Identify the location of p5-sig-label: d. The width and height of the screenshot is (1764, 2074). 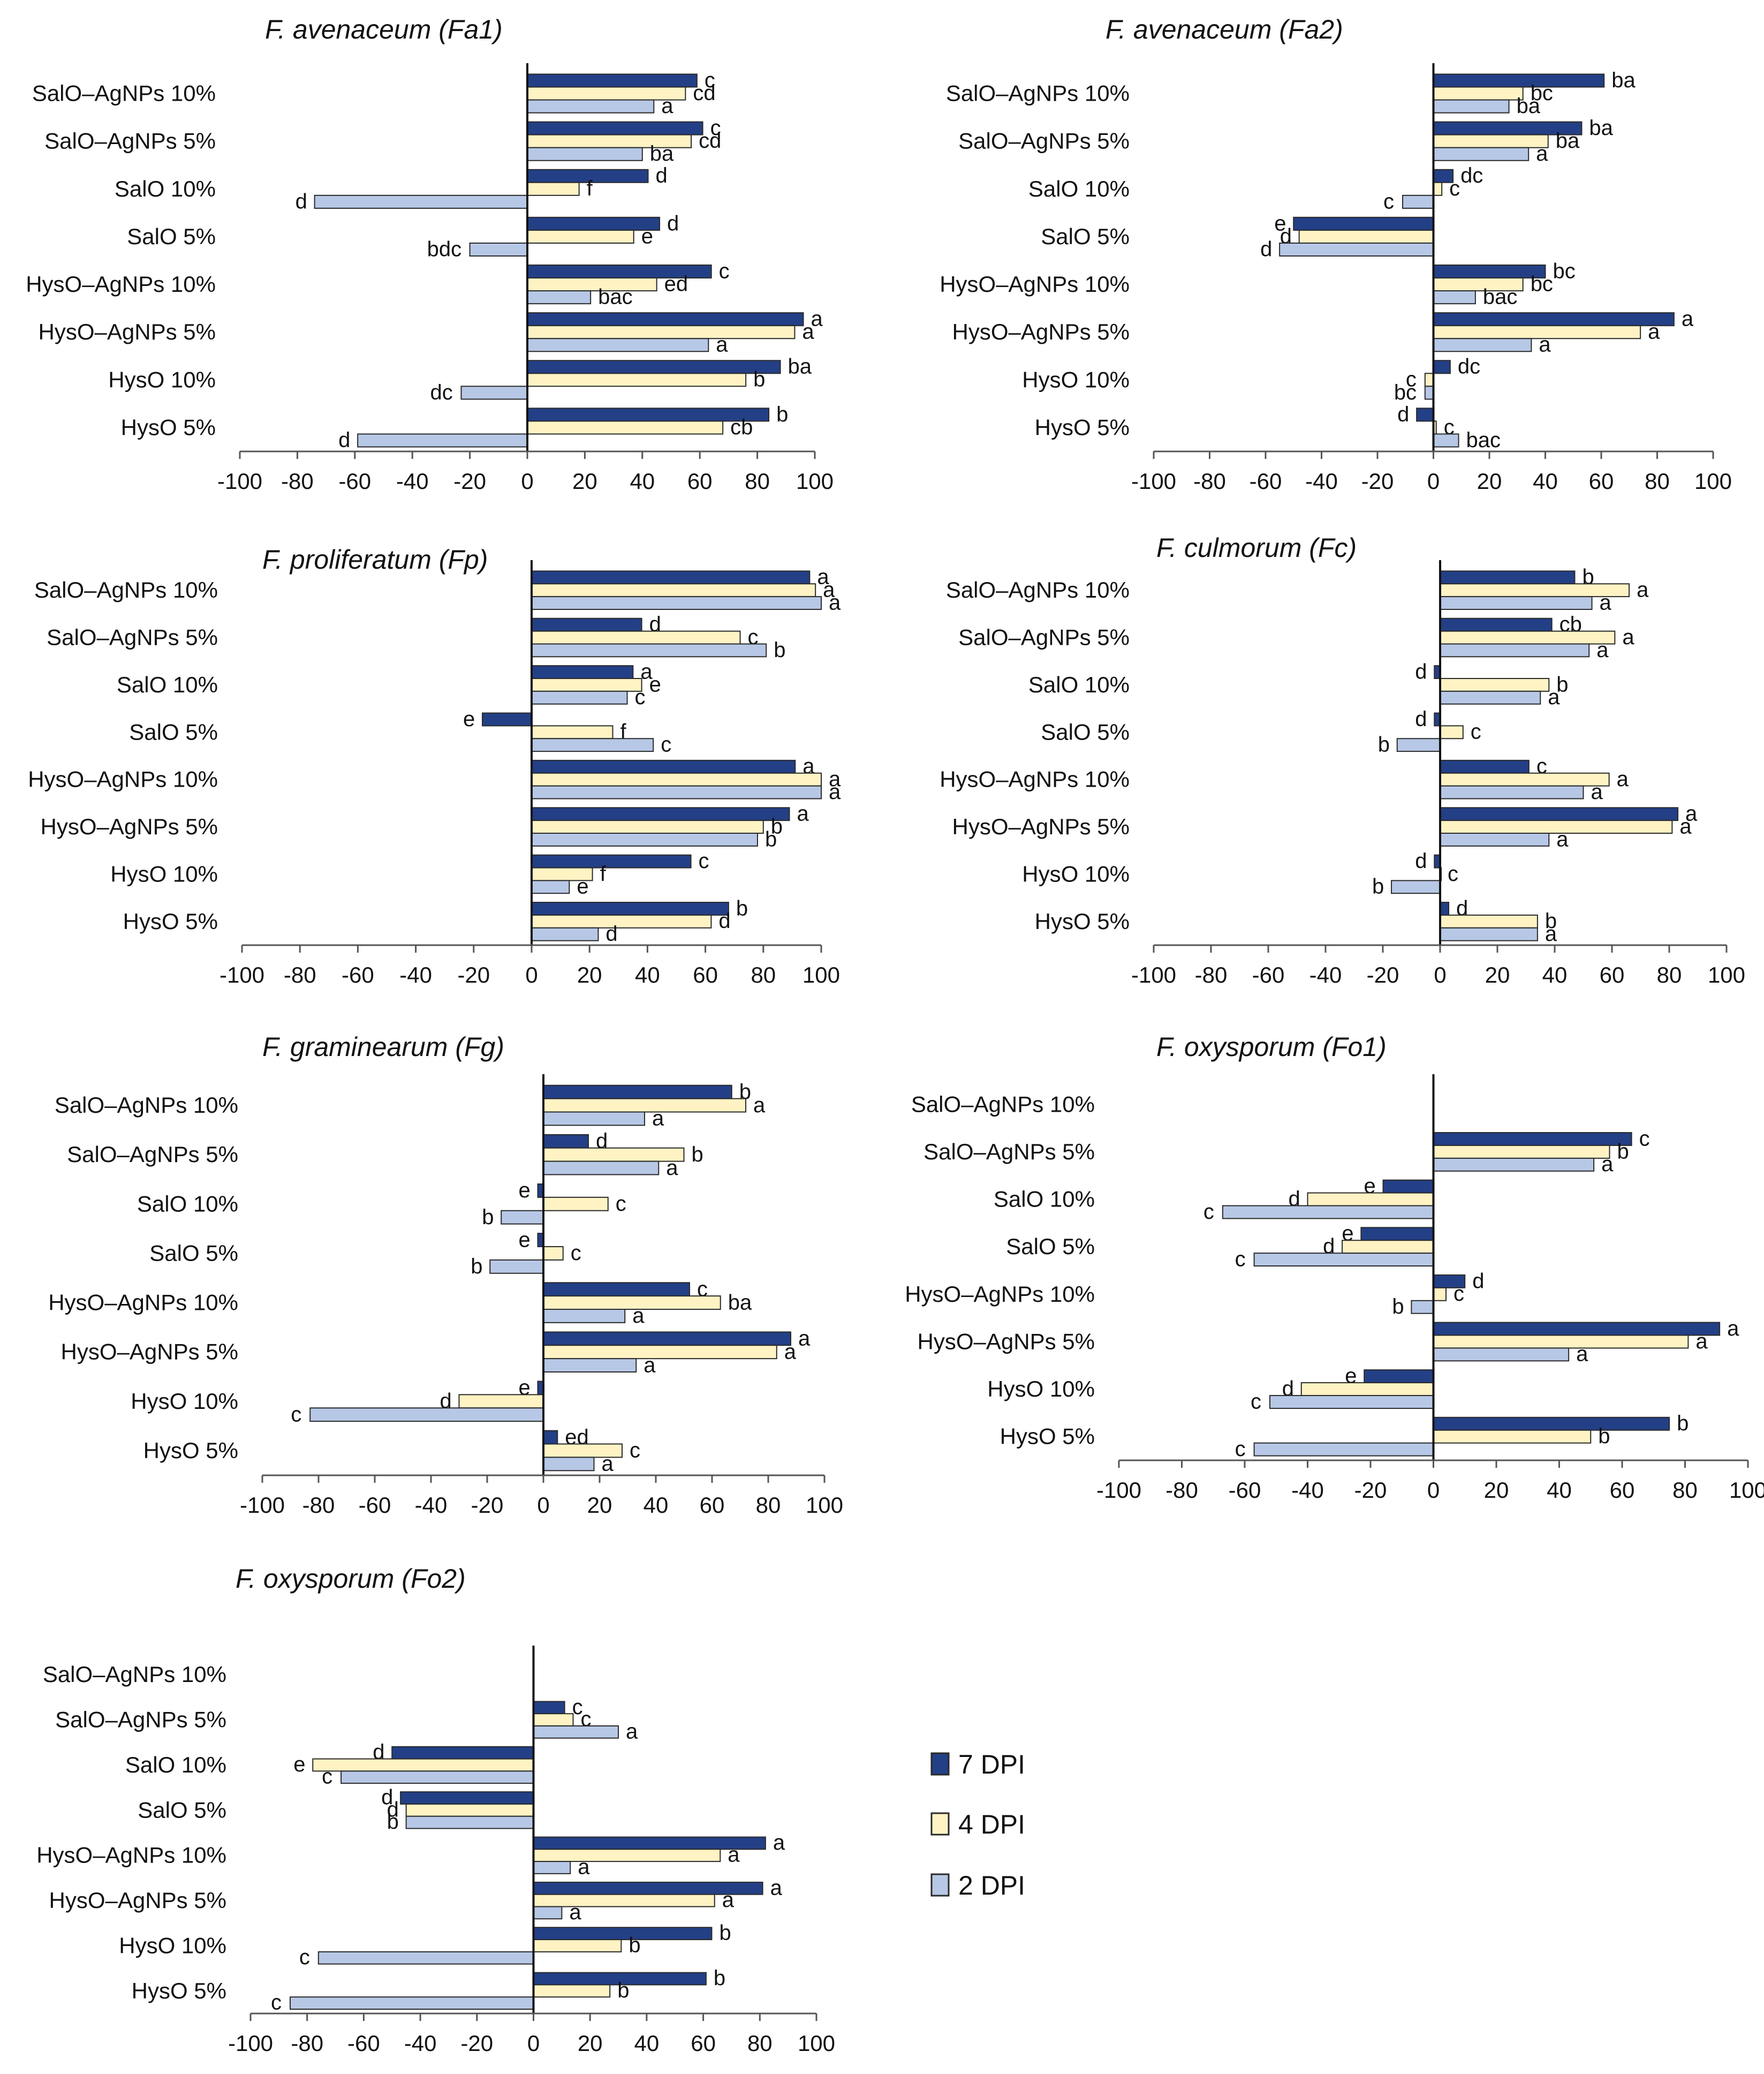
(446, 1401).